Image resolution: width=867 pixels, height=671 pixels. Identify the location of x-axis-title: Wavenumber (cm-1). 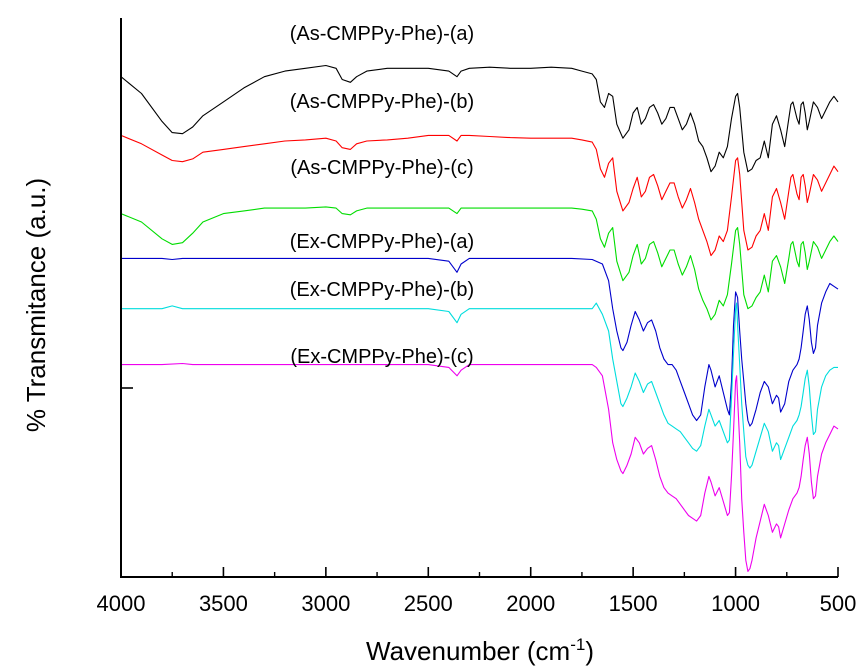
(480, 650).